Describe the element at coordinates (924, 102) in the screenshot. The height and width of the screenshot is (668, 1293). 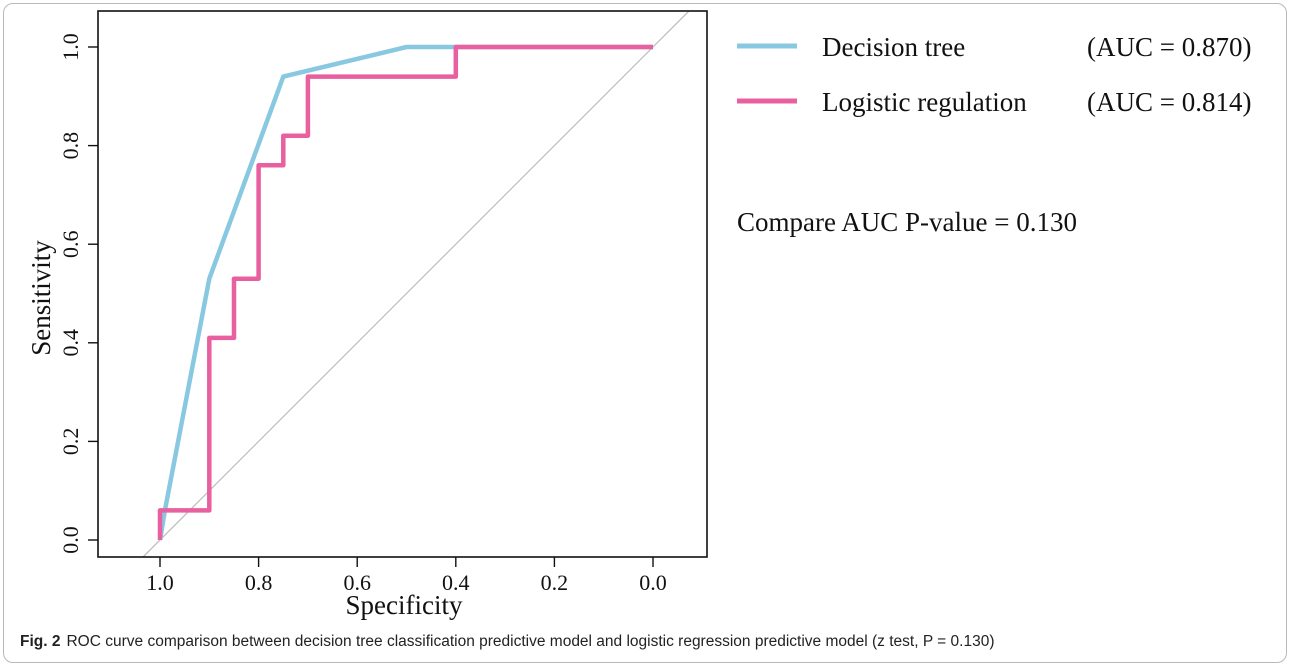
I see `legend-label-logistic: Logistic regulation` at that location.